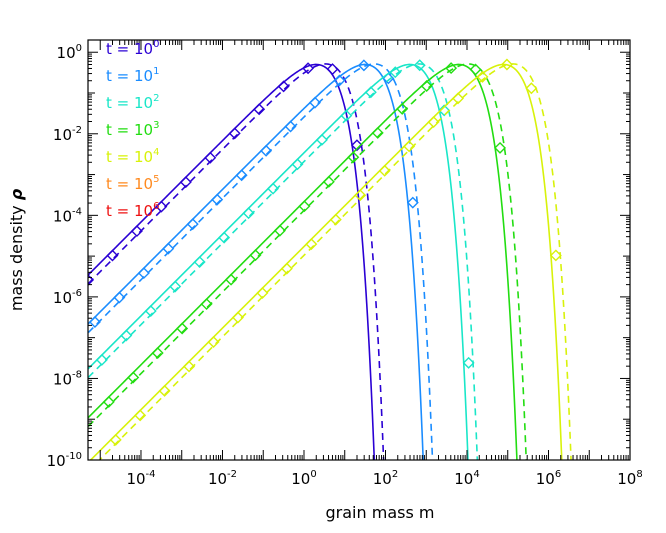  I want to click on y-axis-title-text: mass density, so click(16, 255).